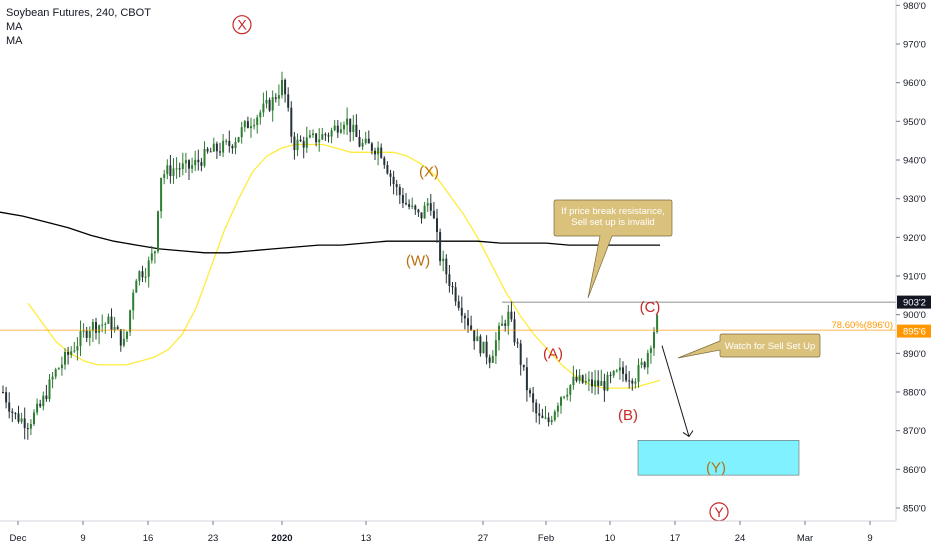 The image size is (932, 550). I want to click on target-zone-box, so click(718, 458).